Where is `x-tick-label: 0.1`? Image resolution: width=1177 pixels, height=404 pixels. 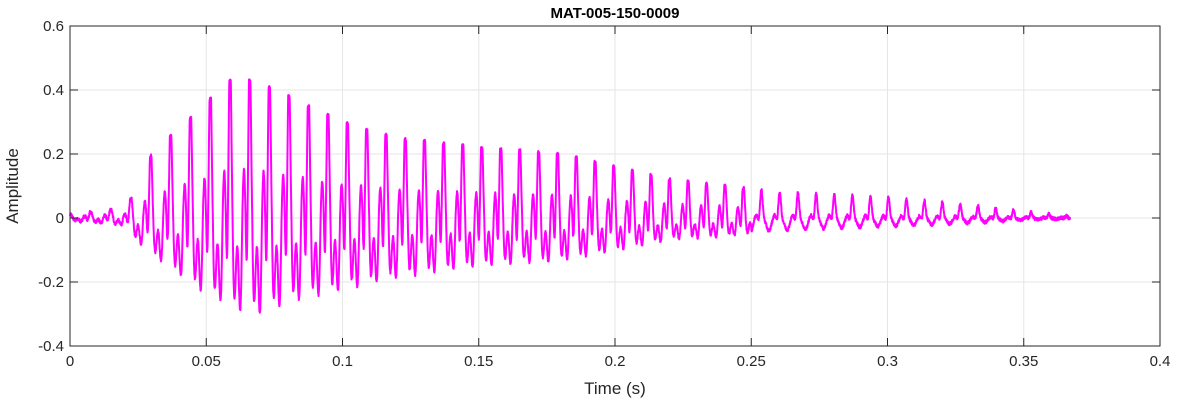
x-tick-label: 0.1 is located at coordinates (342, 361).